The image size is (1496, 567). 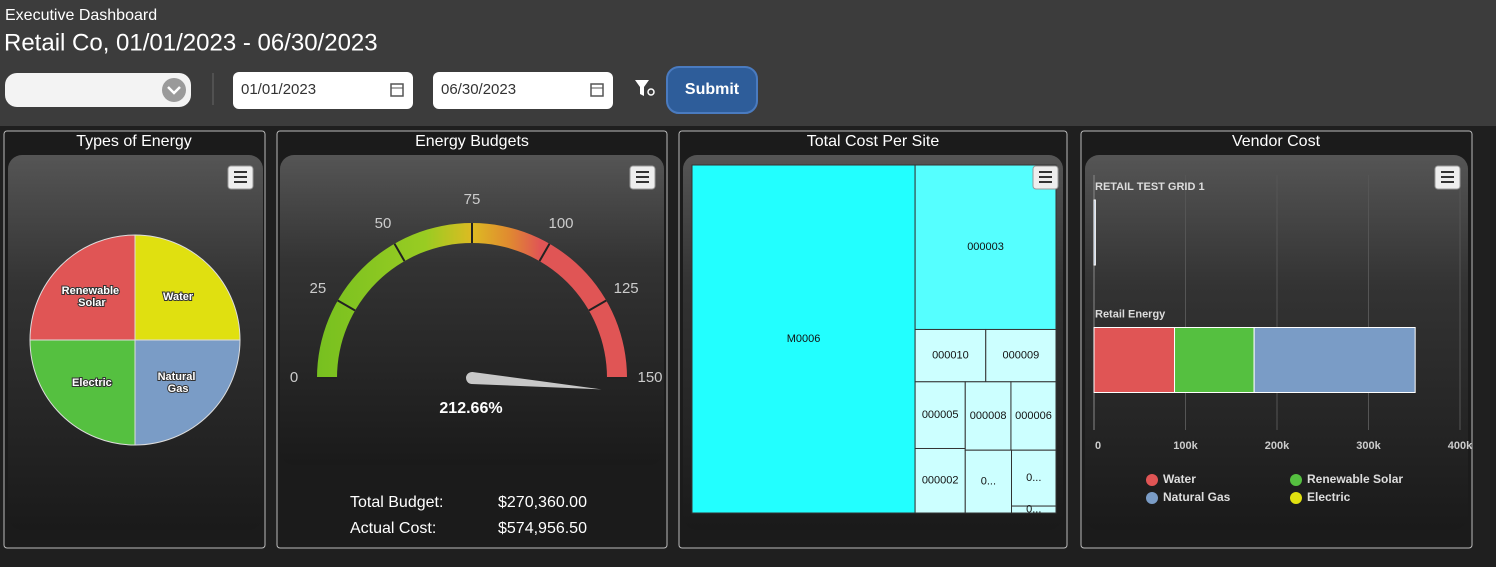 What do you see at coordinates (1276, 141) in the screenshot?
I see `panel-title: Vendor Cost` at bounding box center [1276, 141].